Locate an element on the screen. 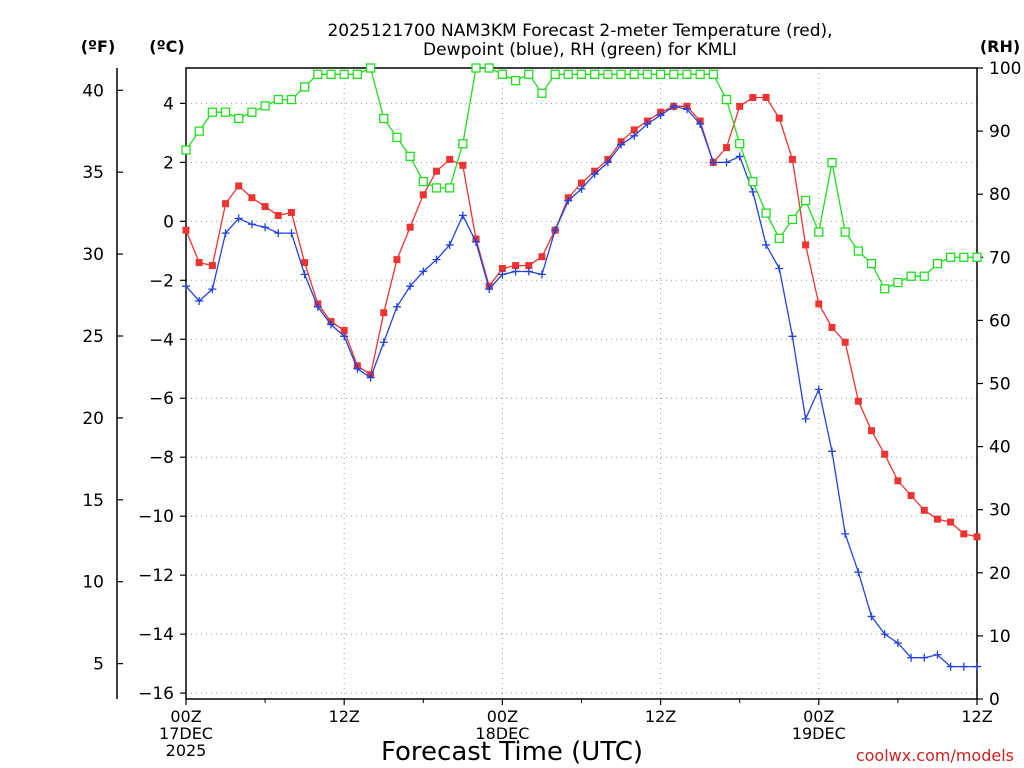 This screenshot has height=768, width=1024. c-tick-label: −6 is located at coordinates (161, 399).